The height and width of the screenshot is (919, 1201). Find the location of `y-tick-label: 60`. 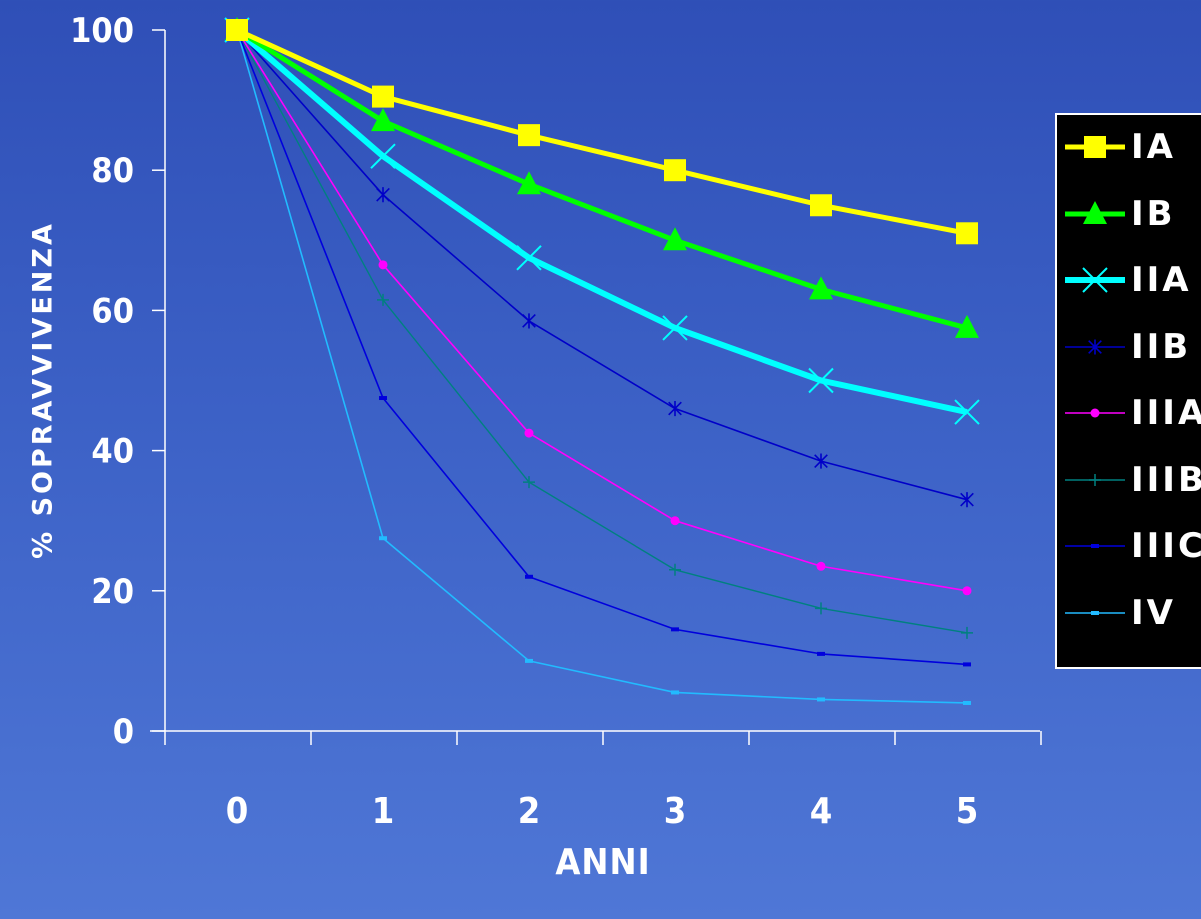

y-tick-label: 60 is located at coordinates (112, 311).